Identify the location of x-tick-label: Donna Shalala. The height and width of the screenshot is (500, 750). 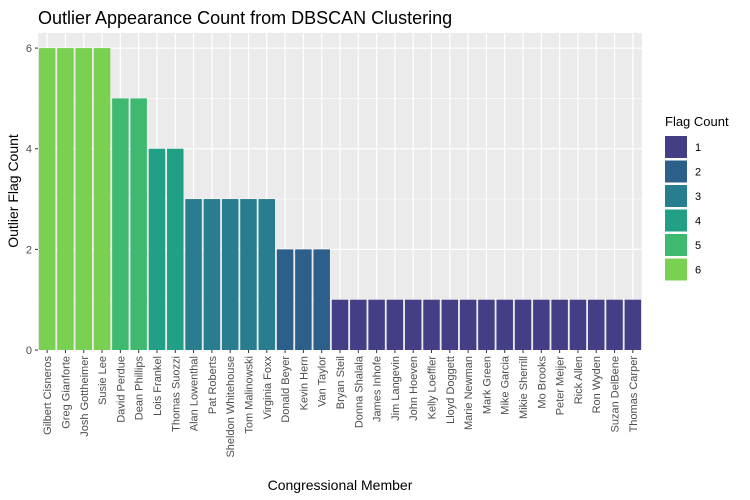
(359, 391).